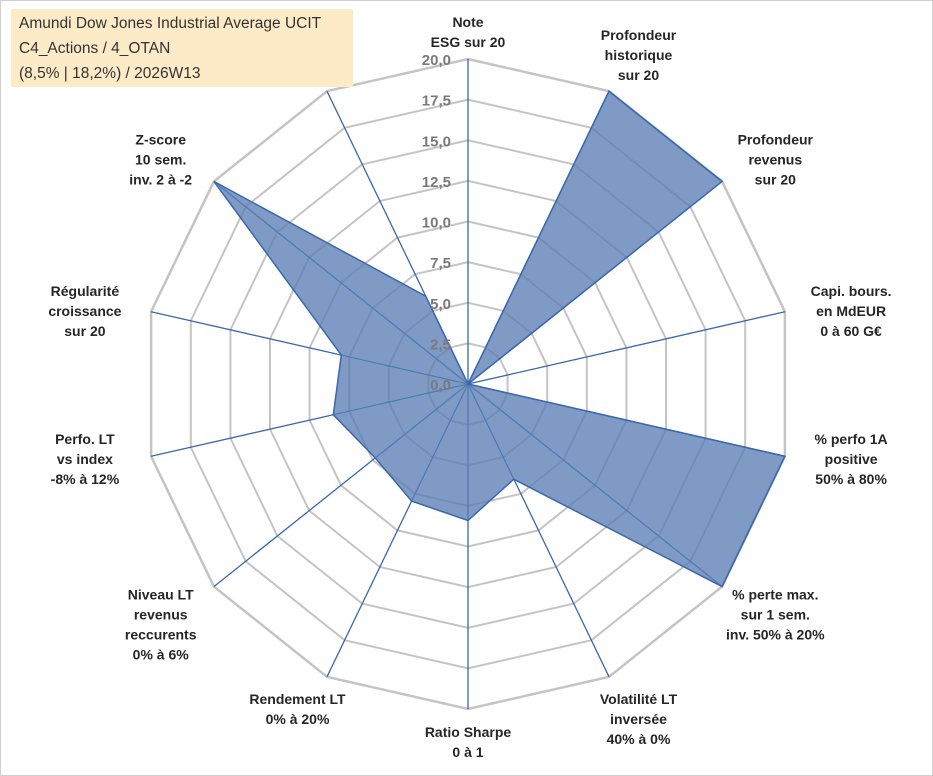 This screenshot has width=933, height=776. What do you see at coordinates (297, 709) in the screenshot?
I see `axis-label: Rendement LT 0% à 20%` at bounding box center [297, 709].